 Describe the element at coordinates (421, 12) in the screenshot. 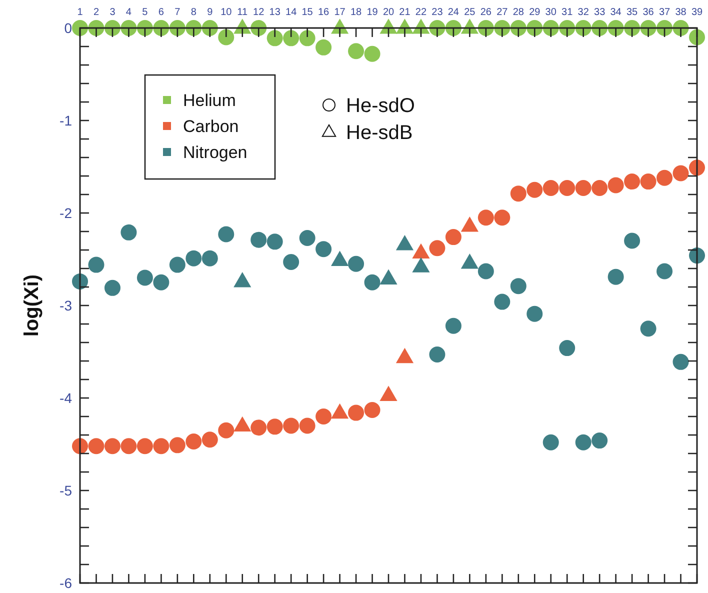

I see `x-tick-label: 22` at that location.